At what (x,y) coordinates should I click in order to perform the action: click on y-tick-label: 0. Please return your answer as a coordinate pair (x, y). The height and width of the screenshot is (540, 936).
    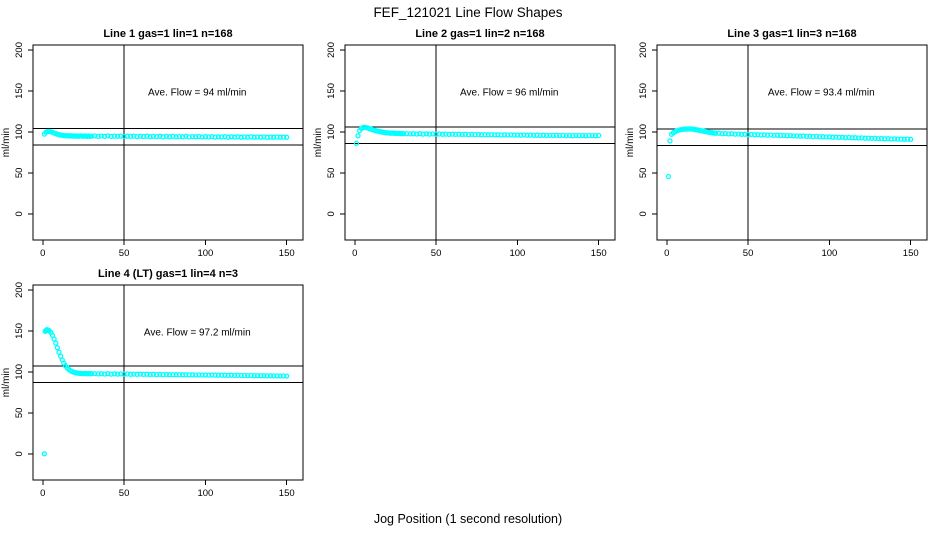
    Looking at the image, I should click on (643, 213).